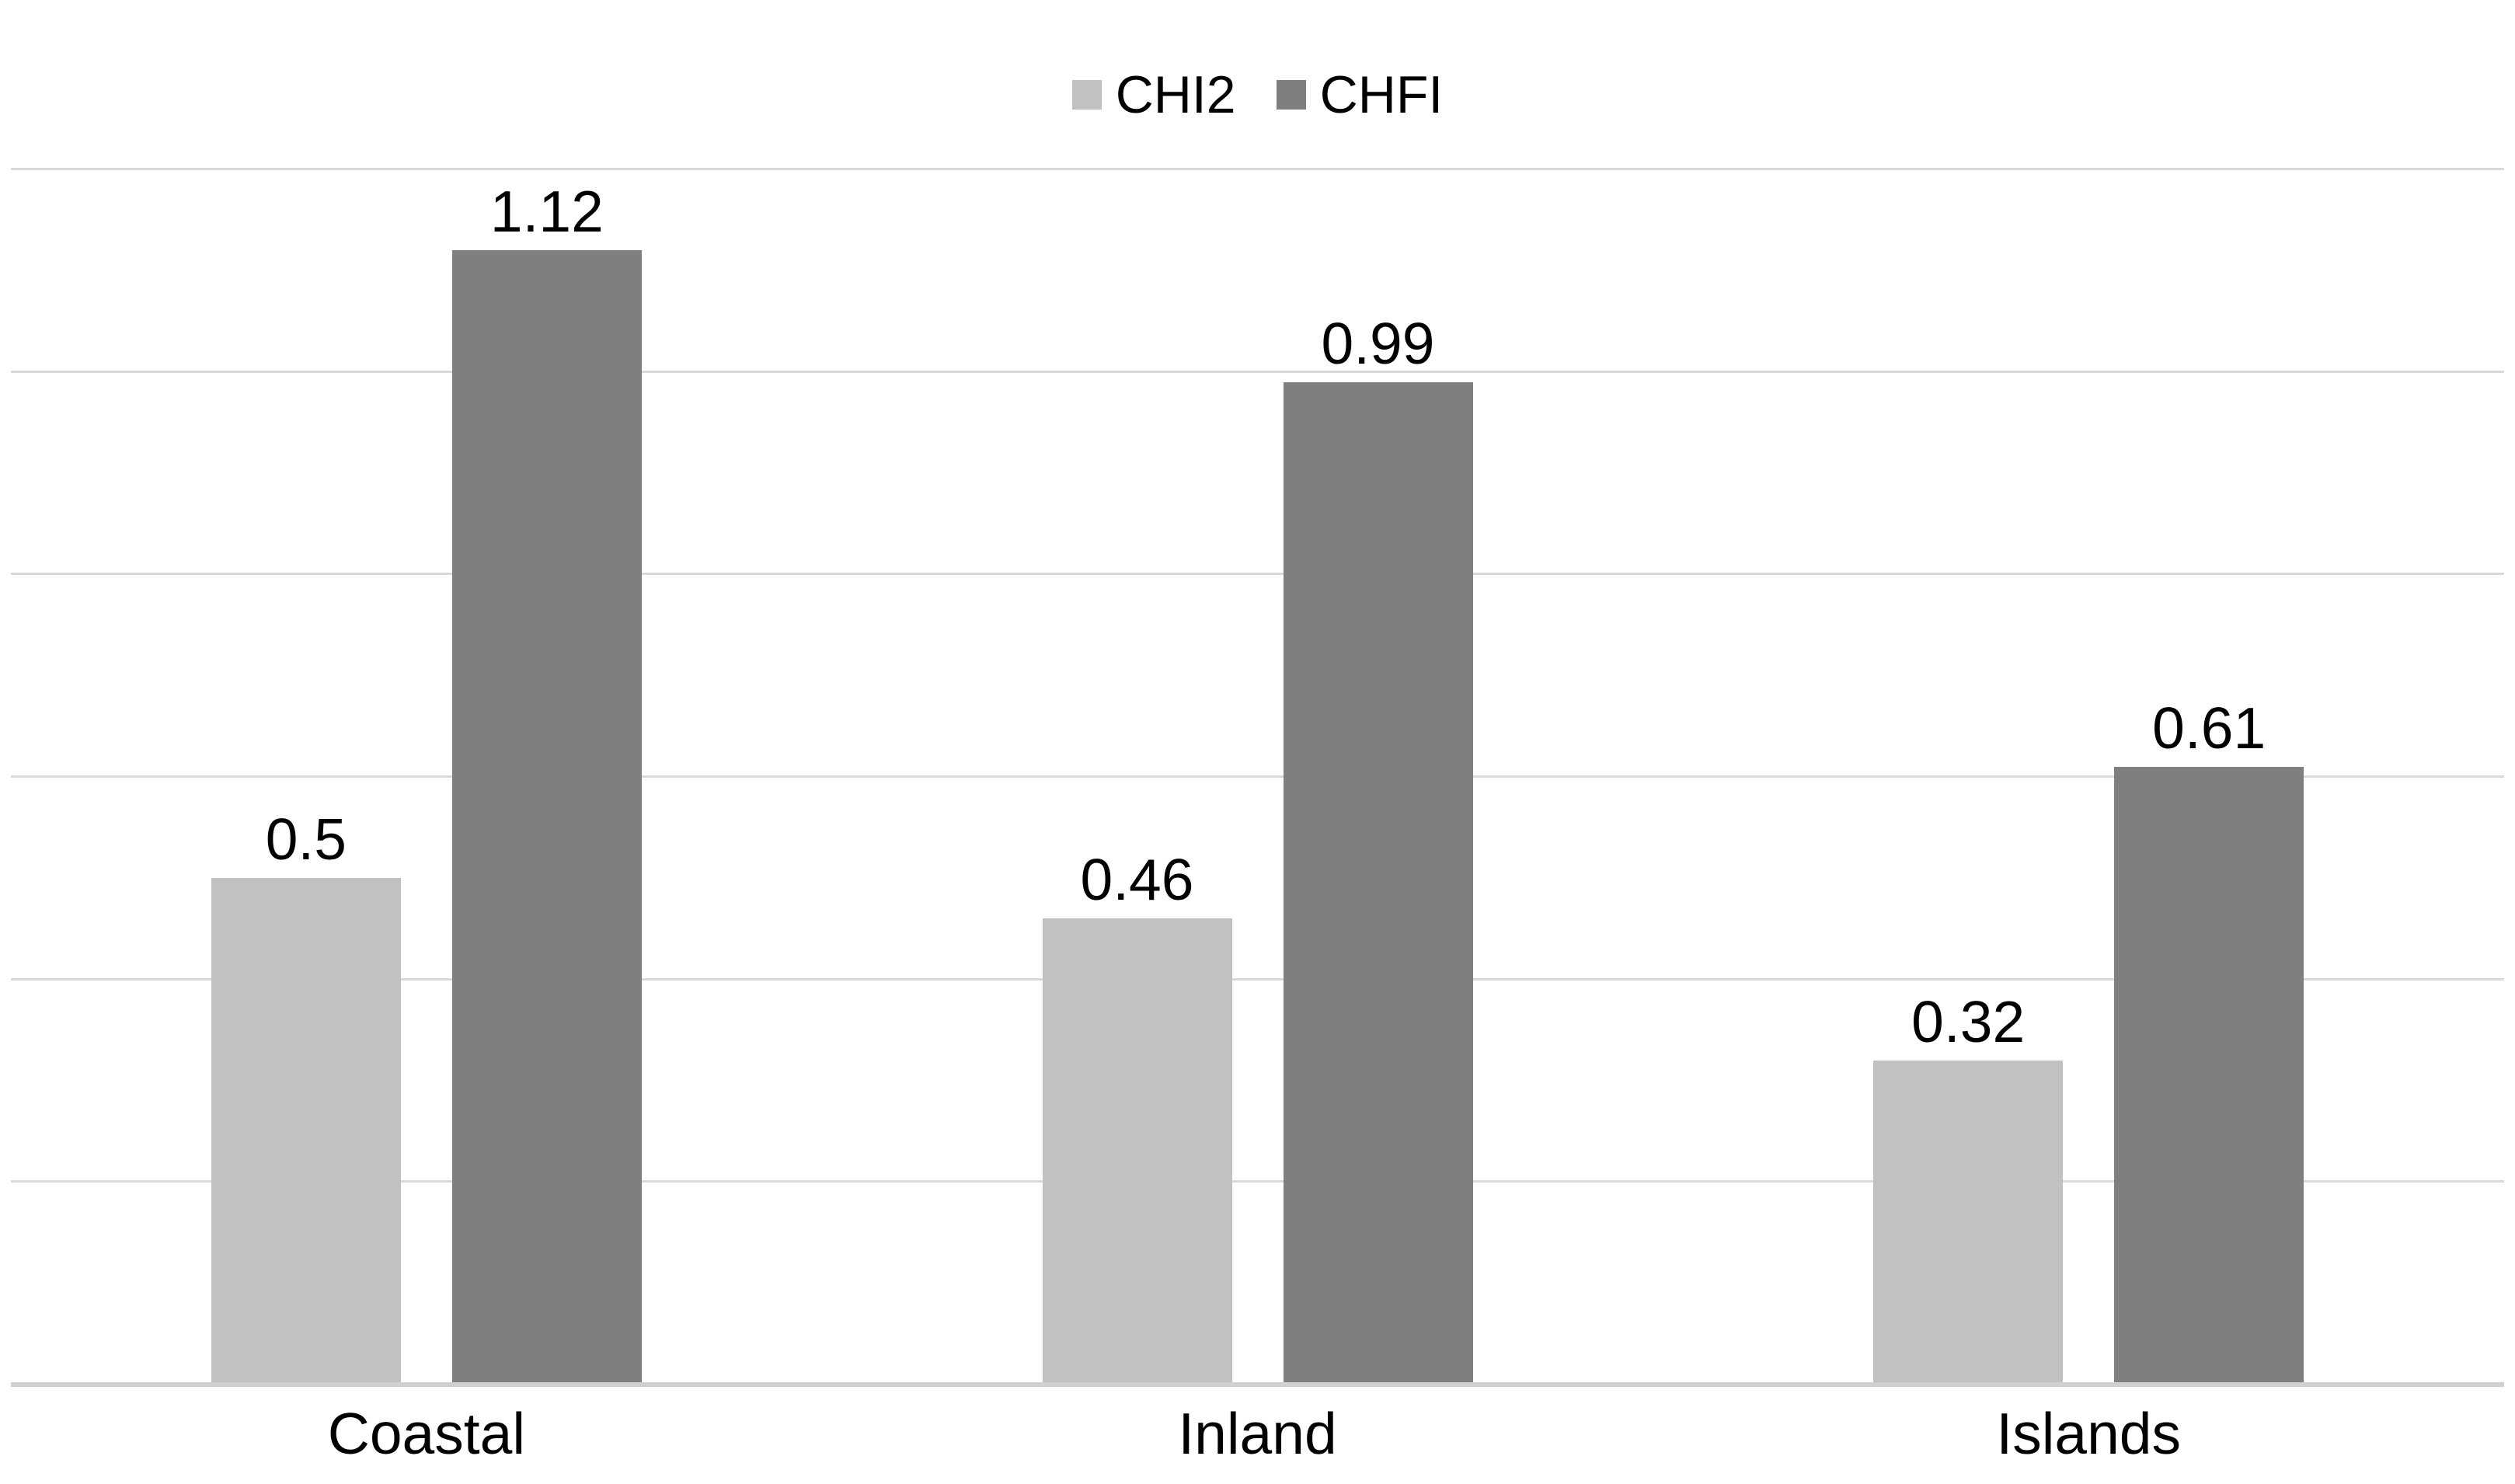 The height and width of the screenshot is (1484, 2515). What do you see at coordinates (1257, 94) in the screenshot?
I see `chart-legend: CHI2 CHFI` at bounding box center [1257, 94].